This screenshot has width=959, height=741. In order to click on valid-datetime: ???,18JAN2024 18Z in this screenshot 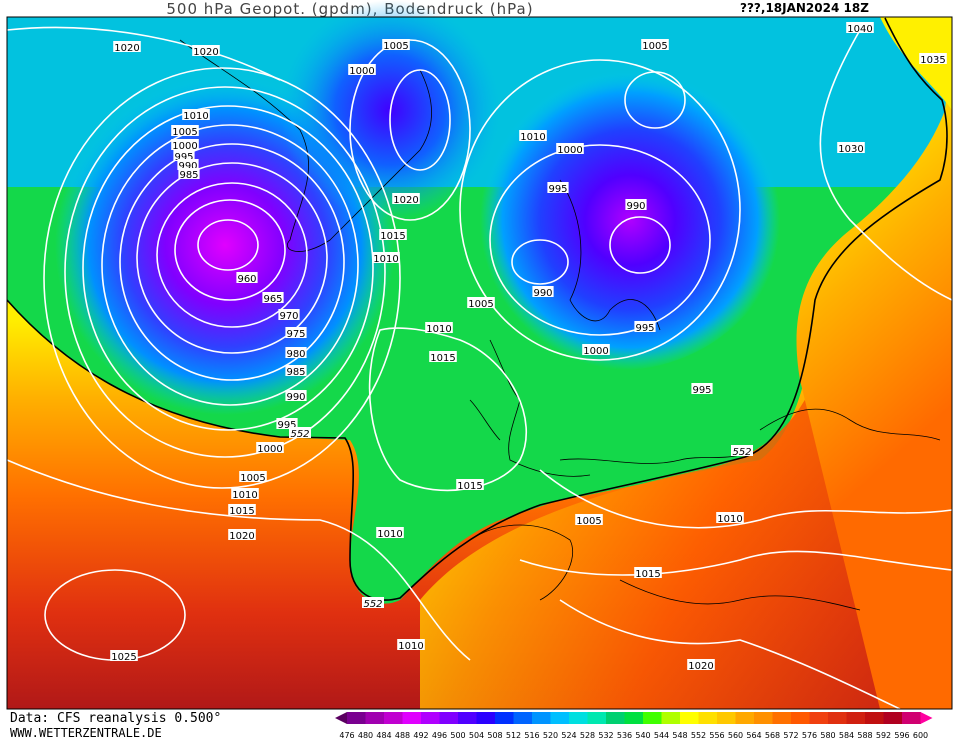, I will do `click(804, 8)`.